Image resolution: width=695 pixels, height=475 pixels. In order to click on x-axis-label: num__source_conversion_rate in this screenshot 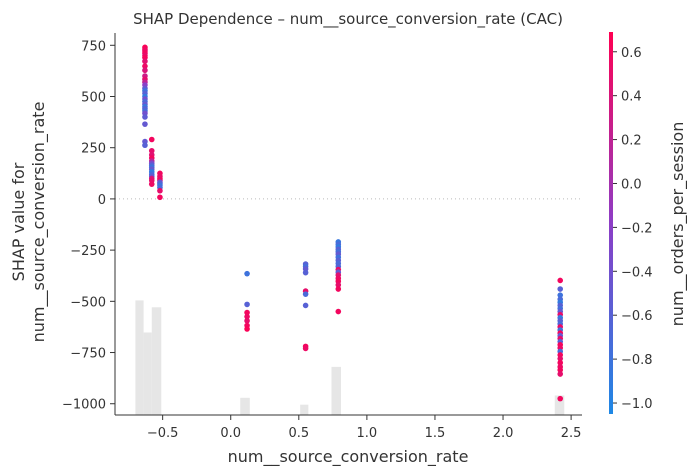, I will do `click(348, 457)`.